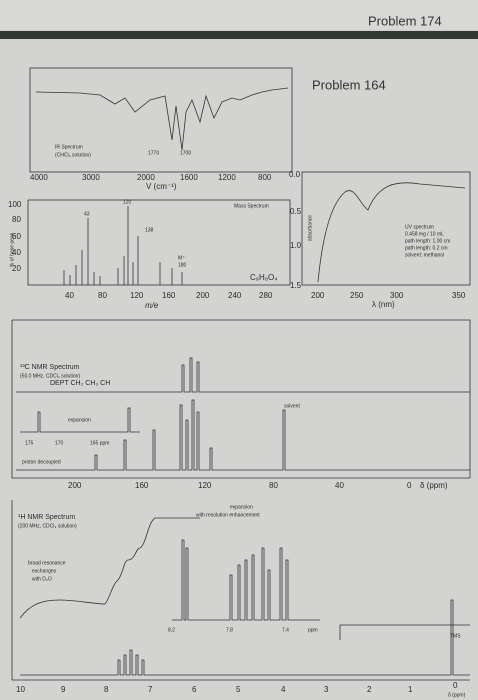 Image resolution: width=478 pixels, height=700 pixels. Describe the element at coordinates (203, 295) in the screenshot. I see `mass-xtick: 200` at that location.